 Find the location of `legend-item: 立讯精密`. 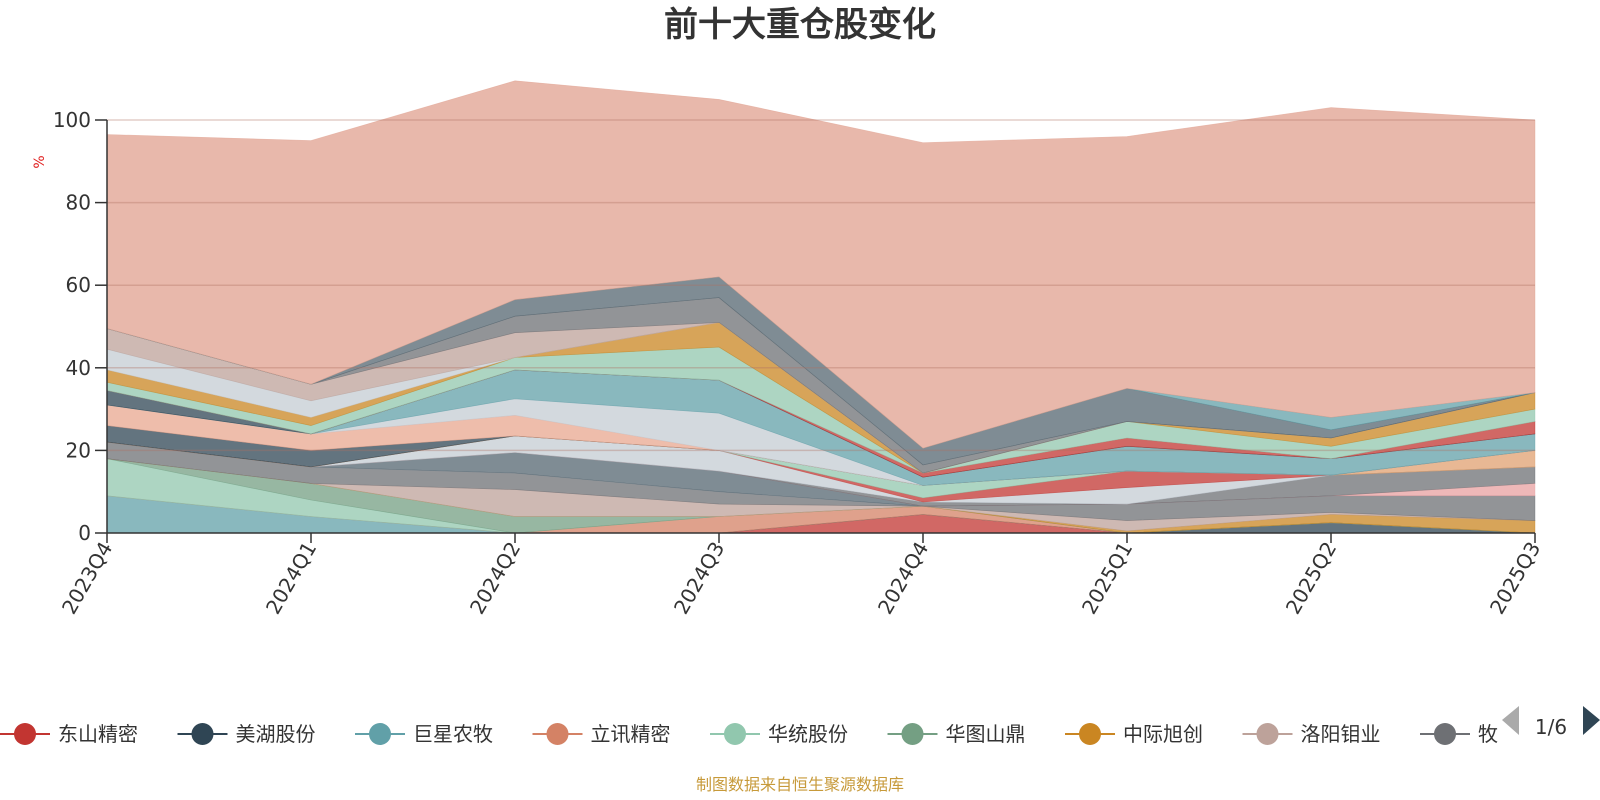

legend-item: 立讯精密 is located at coordinates (601, 734).